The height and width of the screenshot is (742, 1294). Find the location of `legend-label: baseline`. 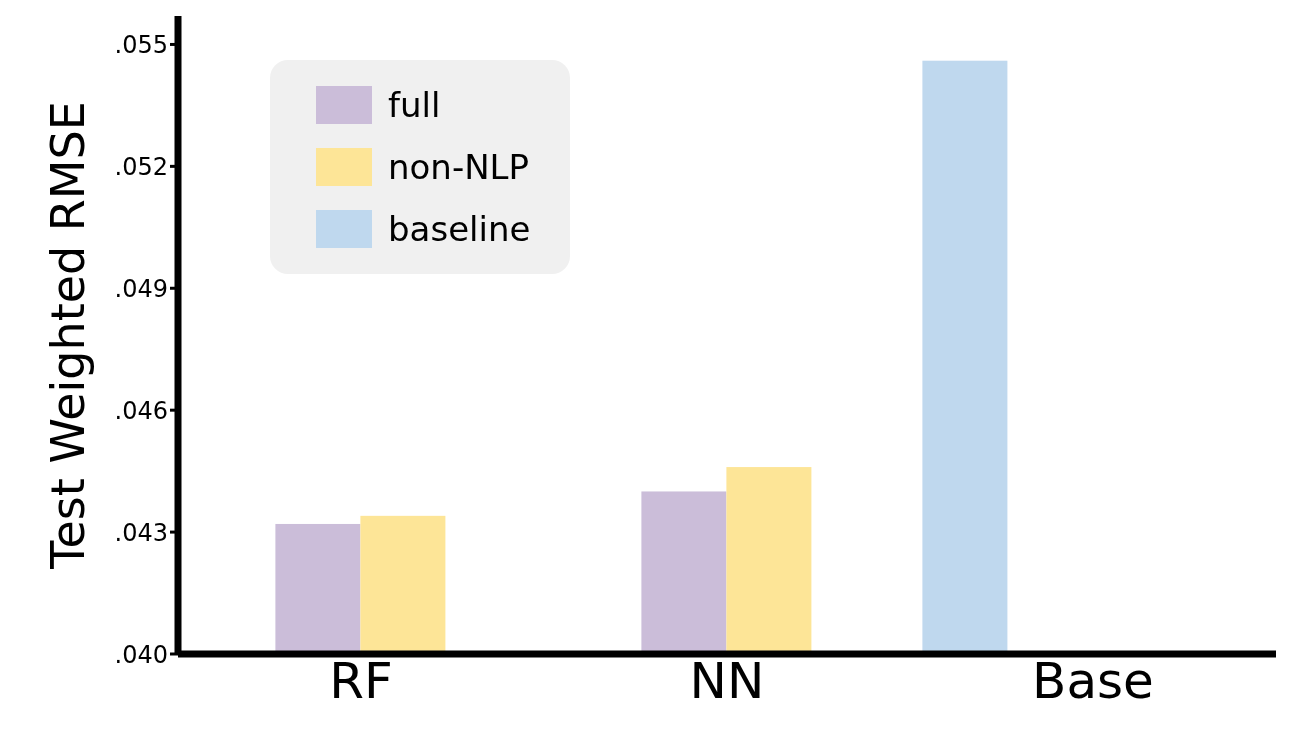

legend-label: baseline is located at coordinates (459, 229).